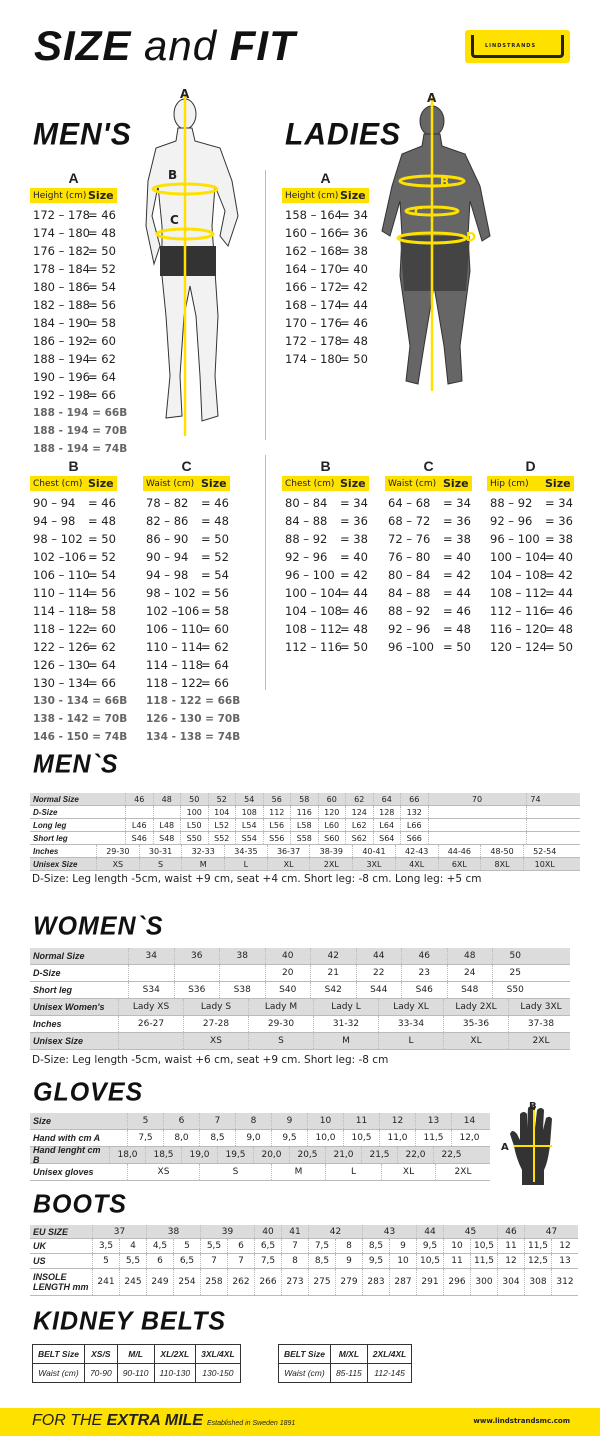  I want to click on table-row: 190 – 196 = 64, so click(73, 377).